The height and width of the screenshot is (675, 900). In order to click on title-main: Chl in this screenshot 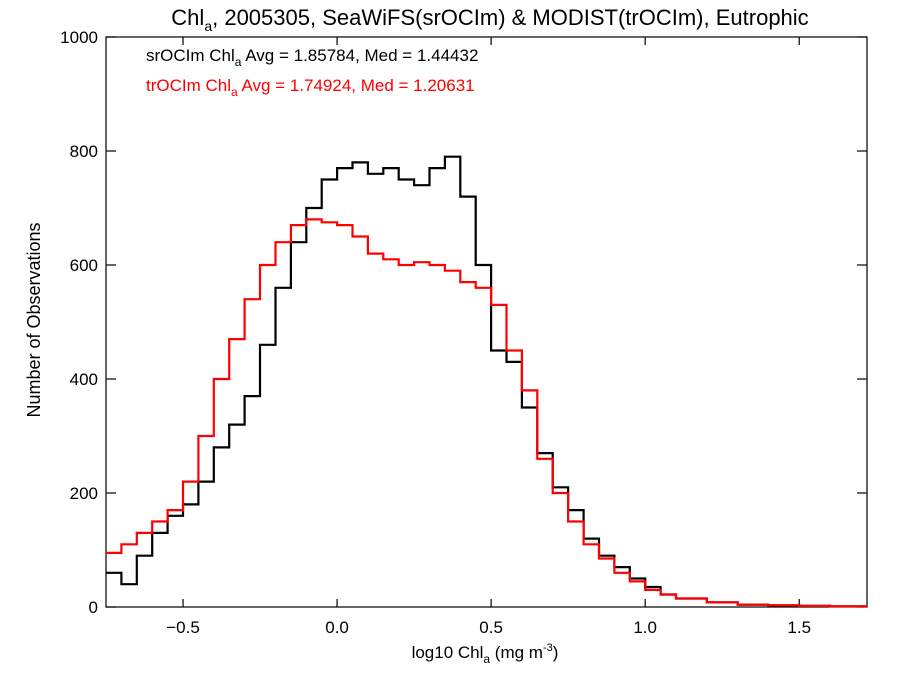, I will do `click(187, 17)`.